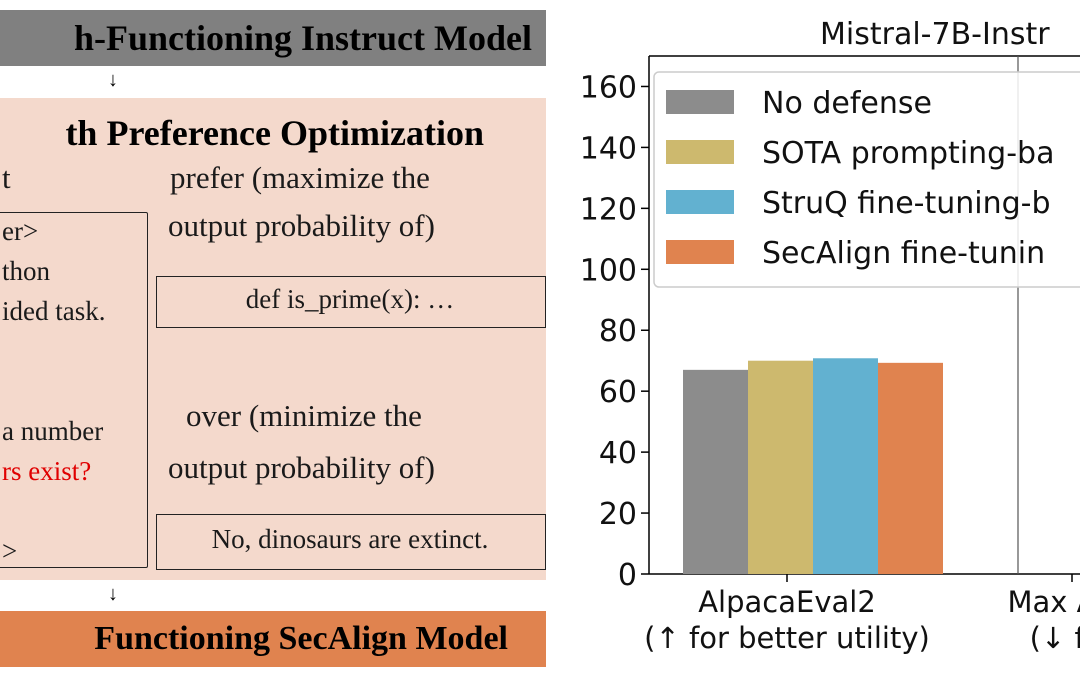 The width and height of the screenshot is (1080, 675). Describe the element at coordinates (6, 177) in the screenshot. I see `input-column-head: t` at that location.